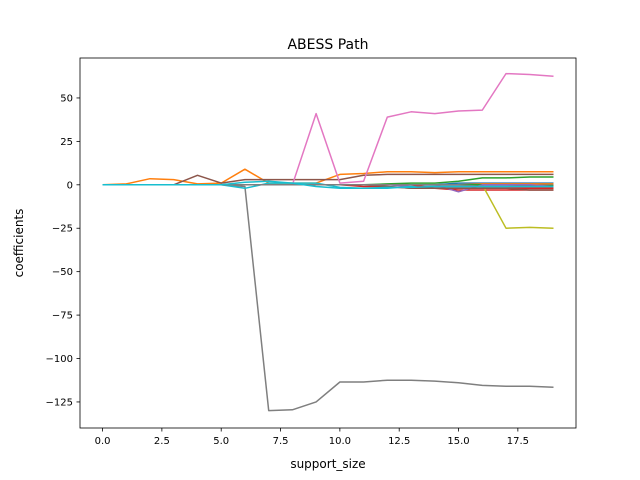  I want to click on x-tick-label: 7.5, so click(281, 441).